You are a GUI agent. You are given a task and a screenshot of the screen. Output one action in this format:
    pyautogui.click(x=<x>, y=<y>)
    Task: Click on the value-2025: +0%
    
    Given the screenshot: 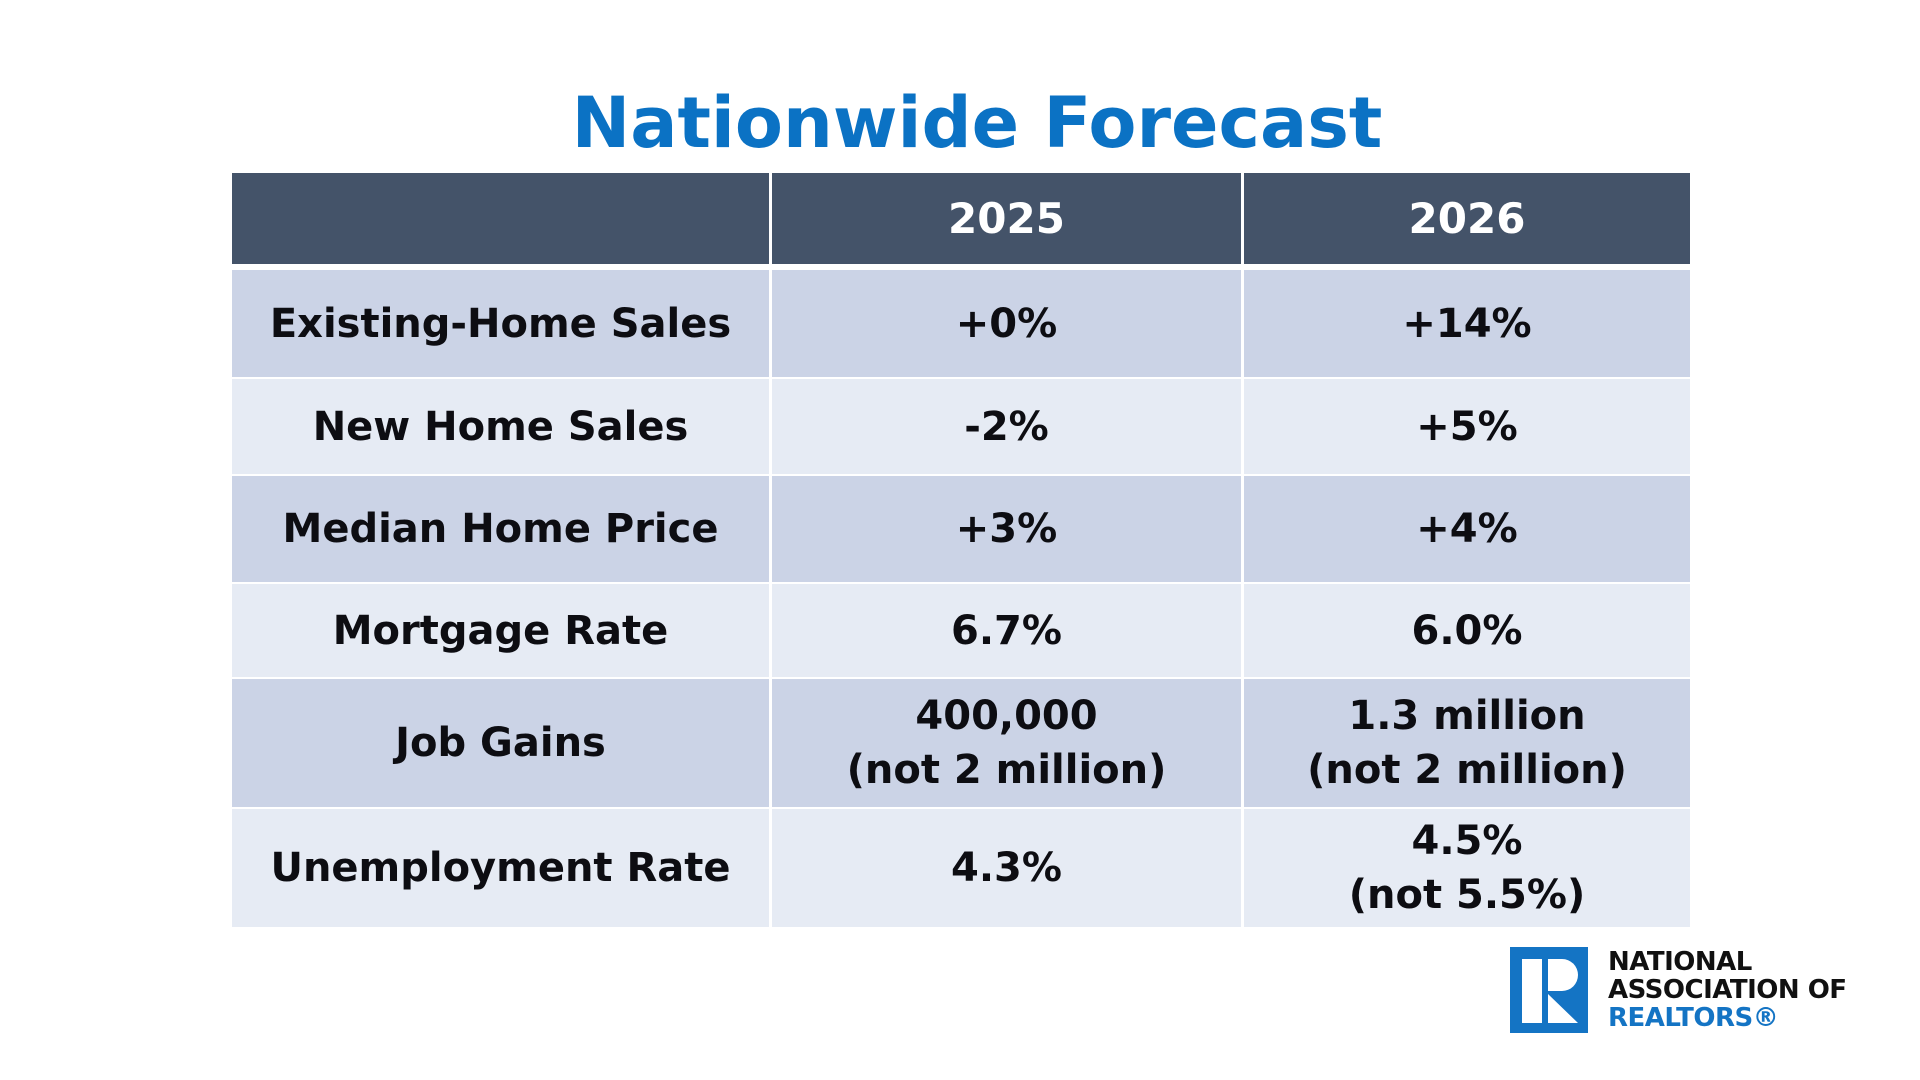 What is the action you would take?
    pyautogui.click(x=1006, y=323)
    